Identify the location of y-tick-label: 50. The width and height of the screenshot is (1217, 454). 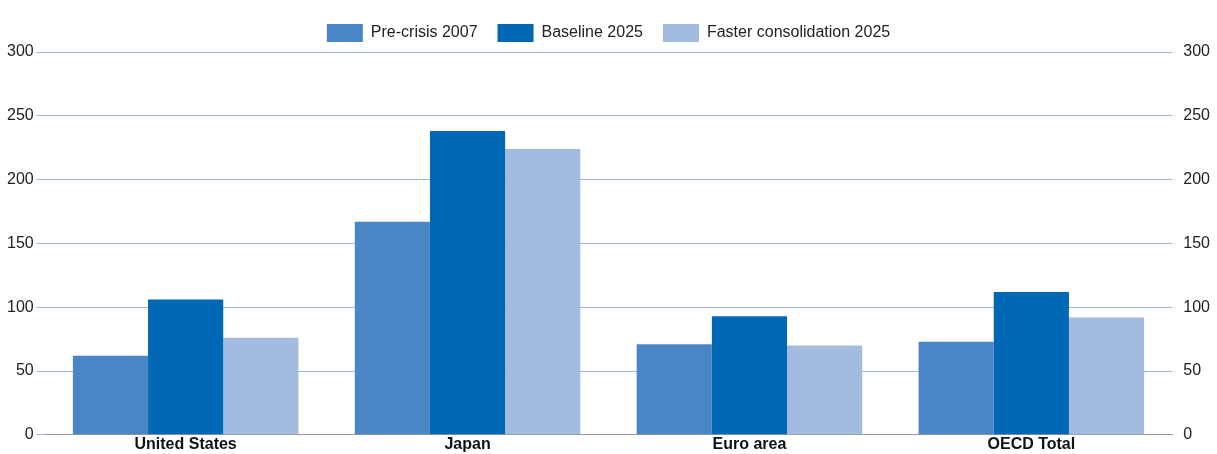
(24, 370).